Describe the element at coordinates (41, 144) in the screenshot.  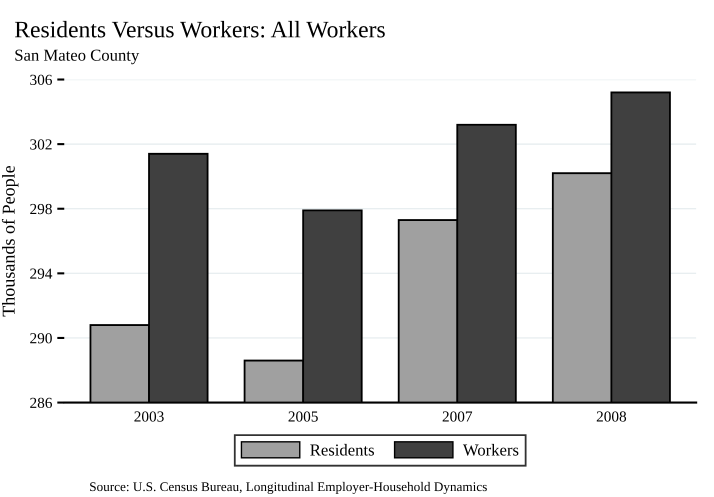
I see `y-tick-label: 302` at that location.